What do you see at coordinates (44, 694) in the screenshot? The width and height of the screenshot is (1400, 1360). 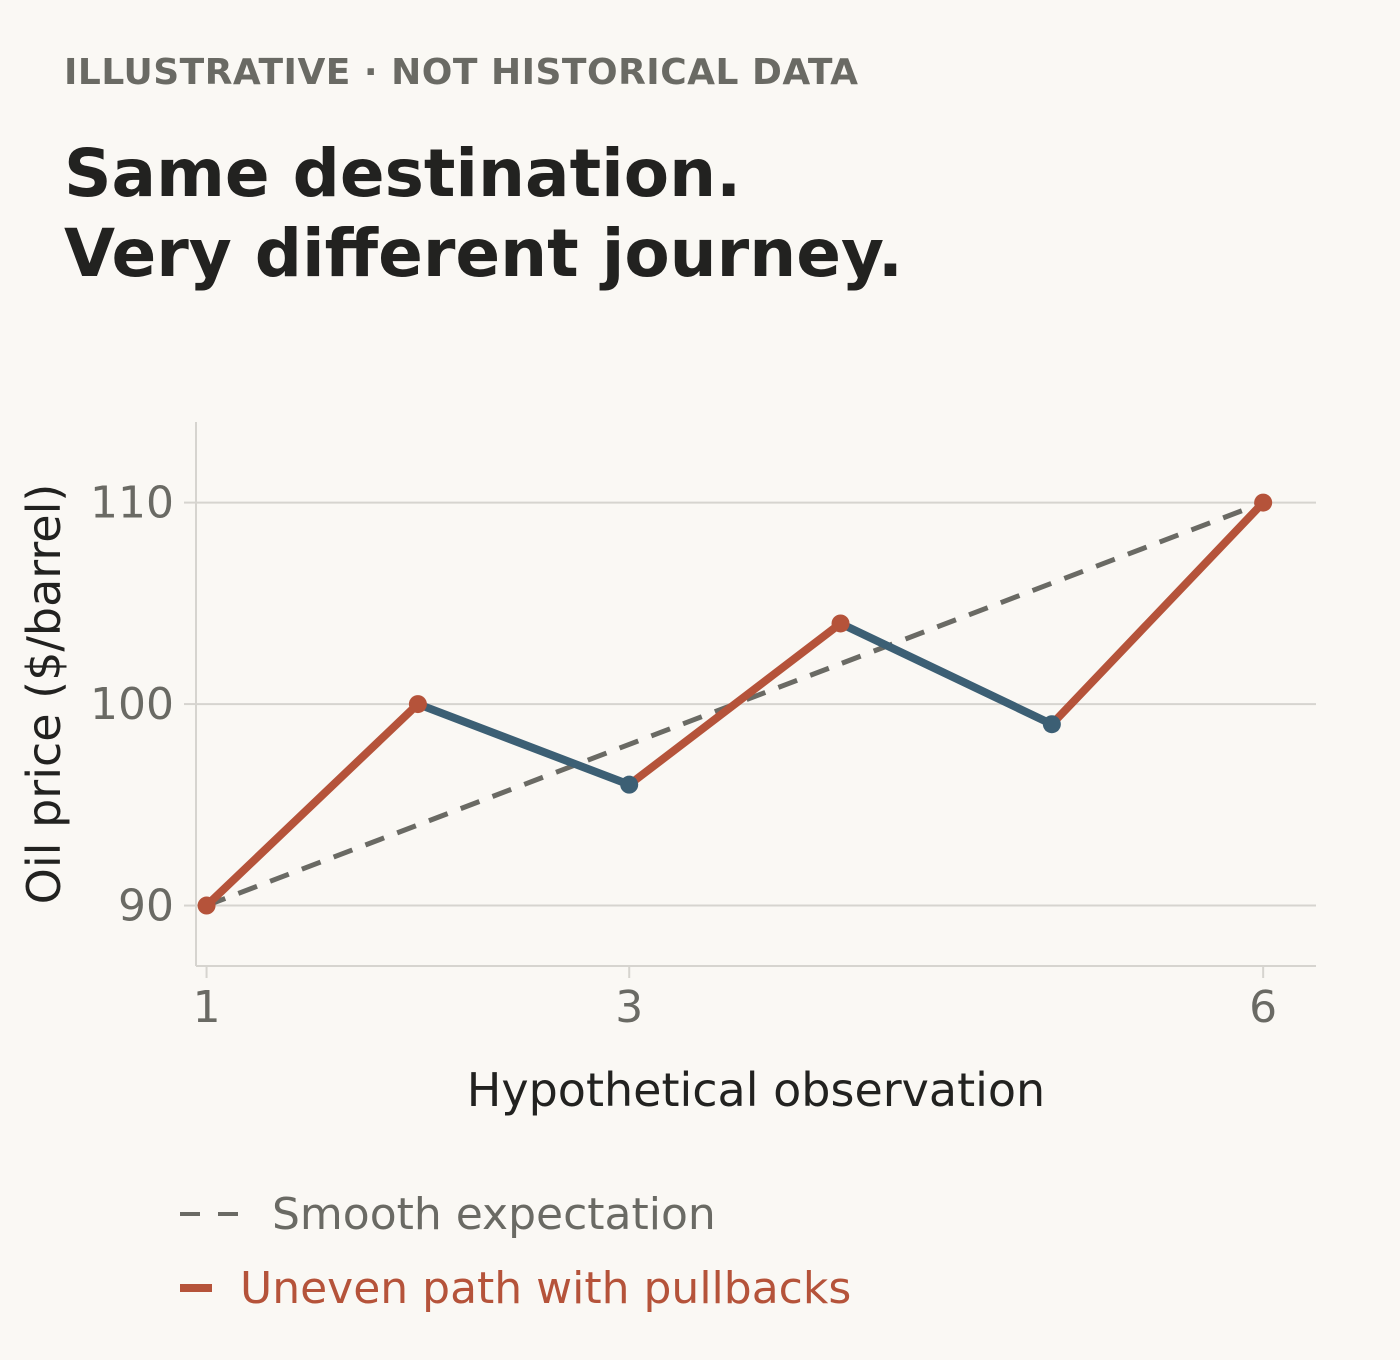 I see `y-axis-label: Oil price ($/barrel)` at bounding box center [44, 694].